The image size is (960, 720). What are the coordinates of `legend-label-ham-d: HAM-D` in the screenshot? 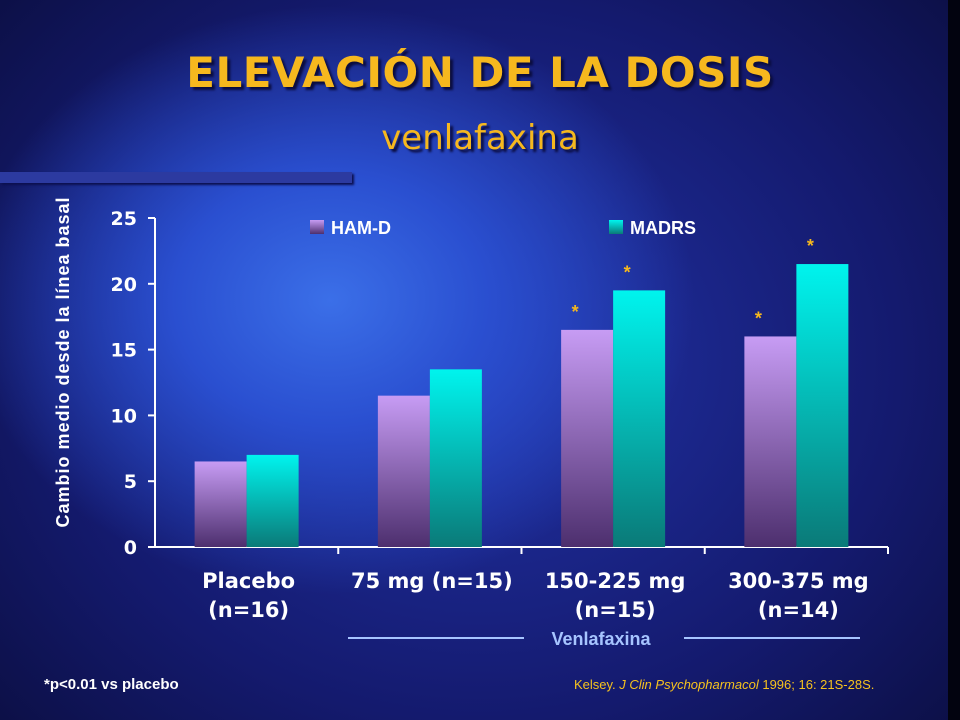 It's located at (361, 228).